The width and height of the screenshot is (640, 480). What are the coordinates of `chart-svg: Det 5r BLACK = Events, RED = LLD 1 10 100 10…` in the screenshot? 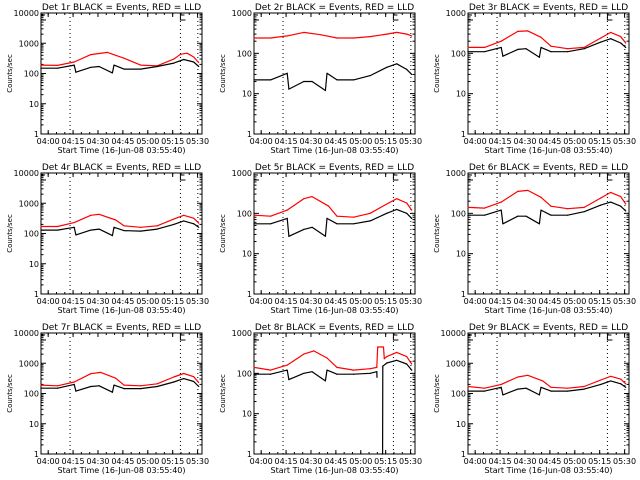 It's located at (320, 239).